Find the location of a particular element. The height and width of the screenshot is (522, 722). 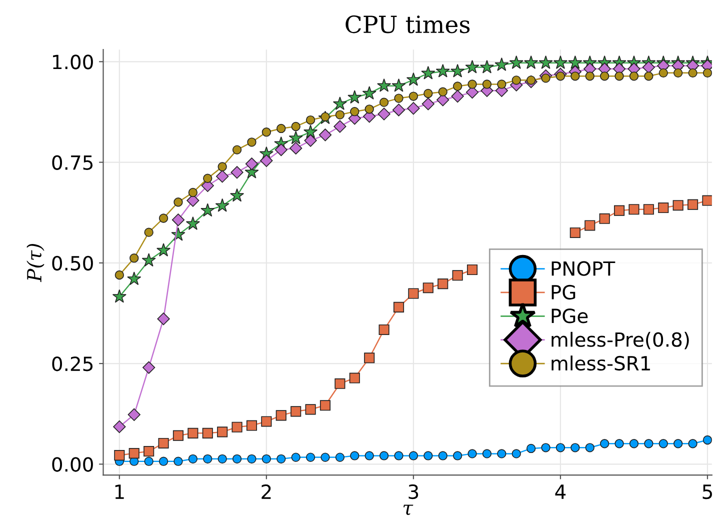

legend-label: PG is located at coordinates (564, 292).